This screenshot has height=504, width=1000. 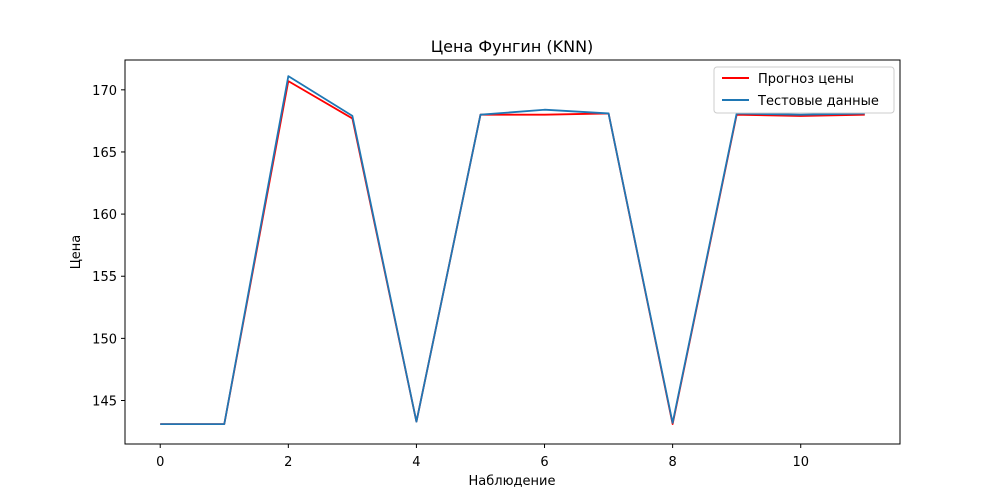 What do you see at coordinates (160, 462) in the screenshot?
I see `x-tick-label: 0` at bounding box center [160, 462].